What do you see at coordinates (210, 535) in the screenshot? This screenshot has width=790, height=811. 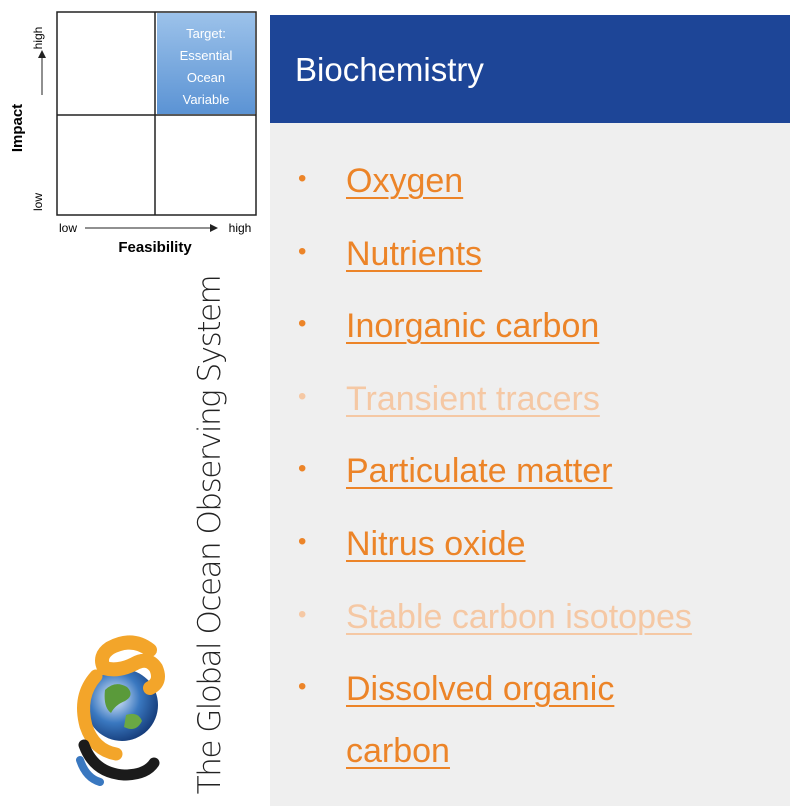 I see `logo-text: The Global Ocean Observing System` at bounding box center [210, 535].